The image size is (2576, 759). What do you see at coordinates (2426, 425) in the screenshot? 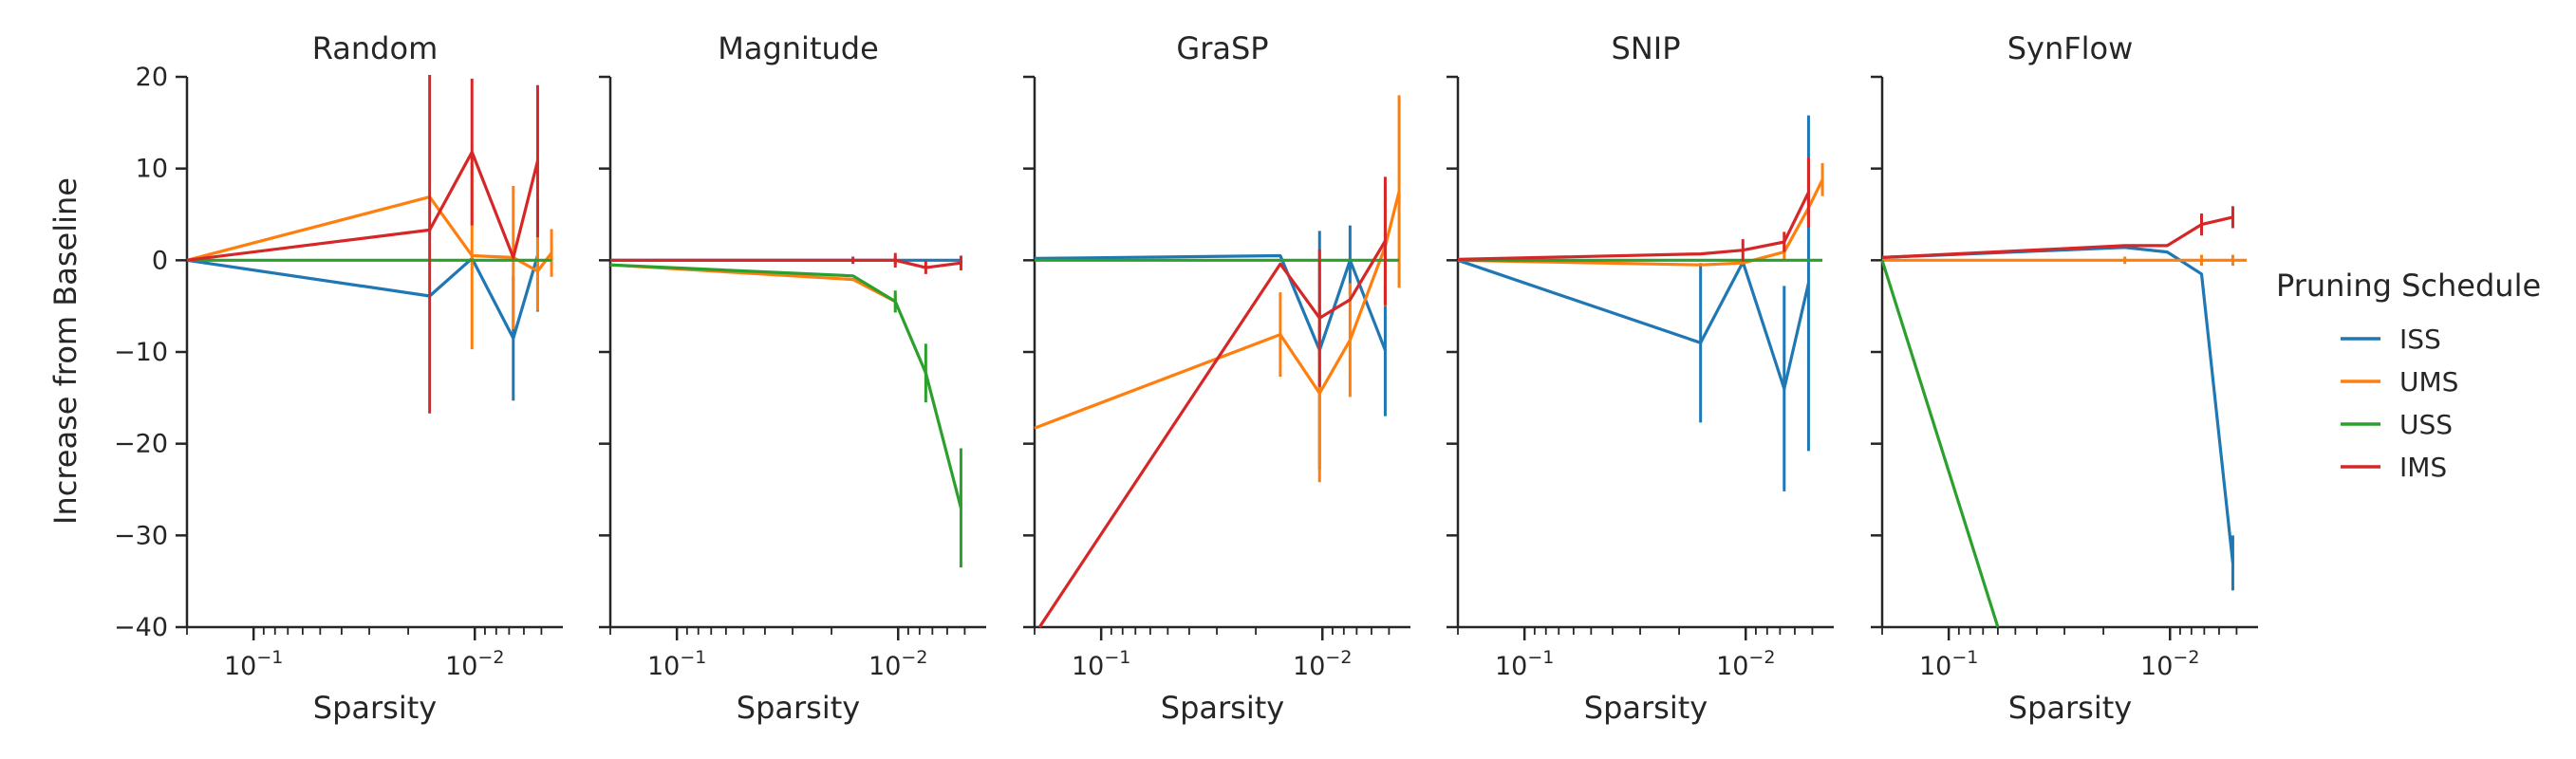
I see `legend-label-uss: USS` at bounding box center [2426, 425].